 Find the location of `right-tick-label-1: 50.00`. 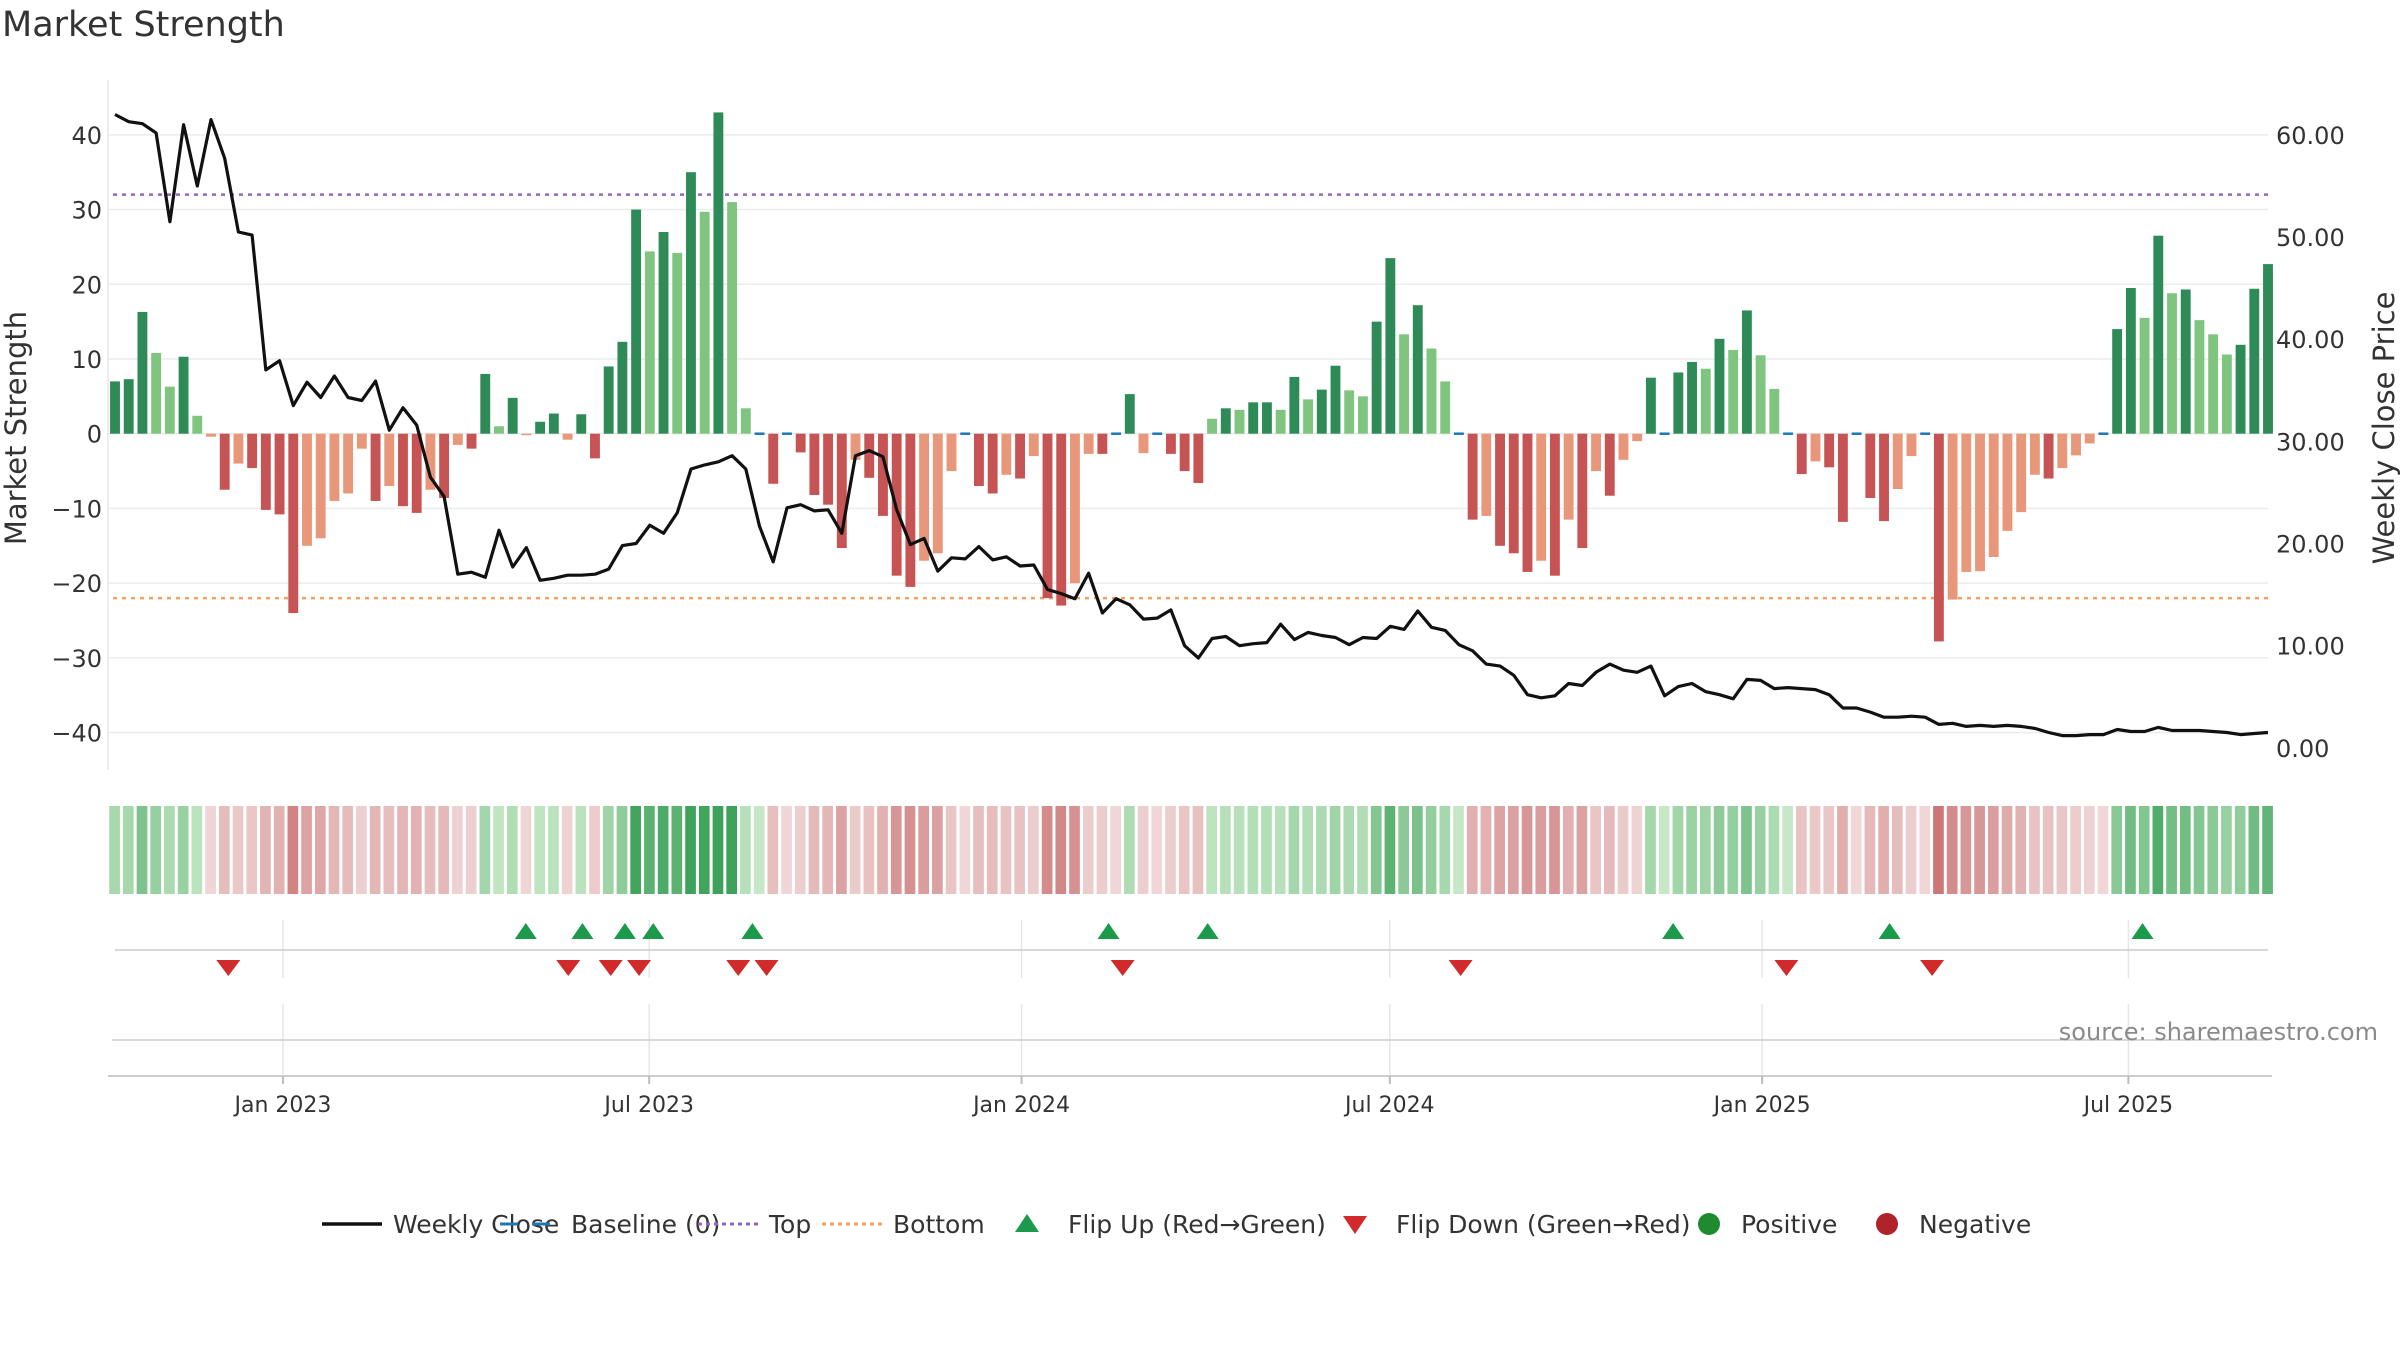

right-tick-label-1: 50.00 is located at coordinates (2310, 238).